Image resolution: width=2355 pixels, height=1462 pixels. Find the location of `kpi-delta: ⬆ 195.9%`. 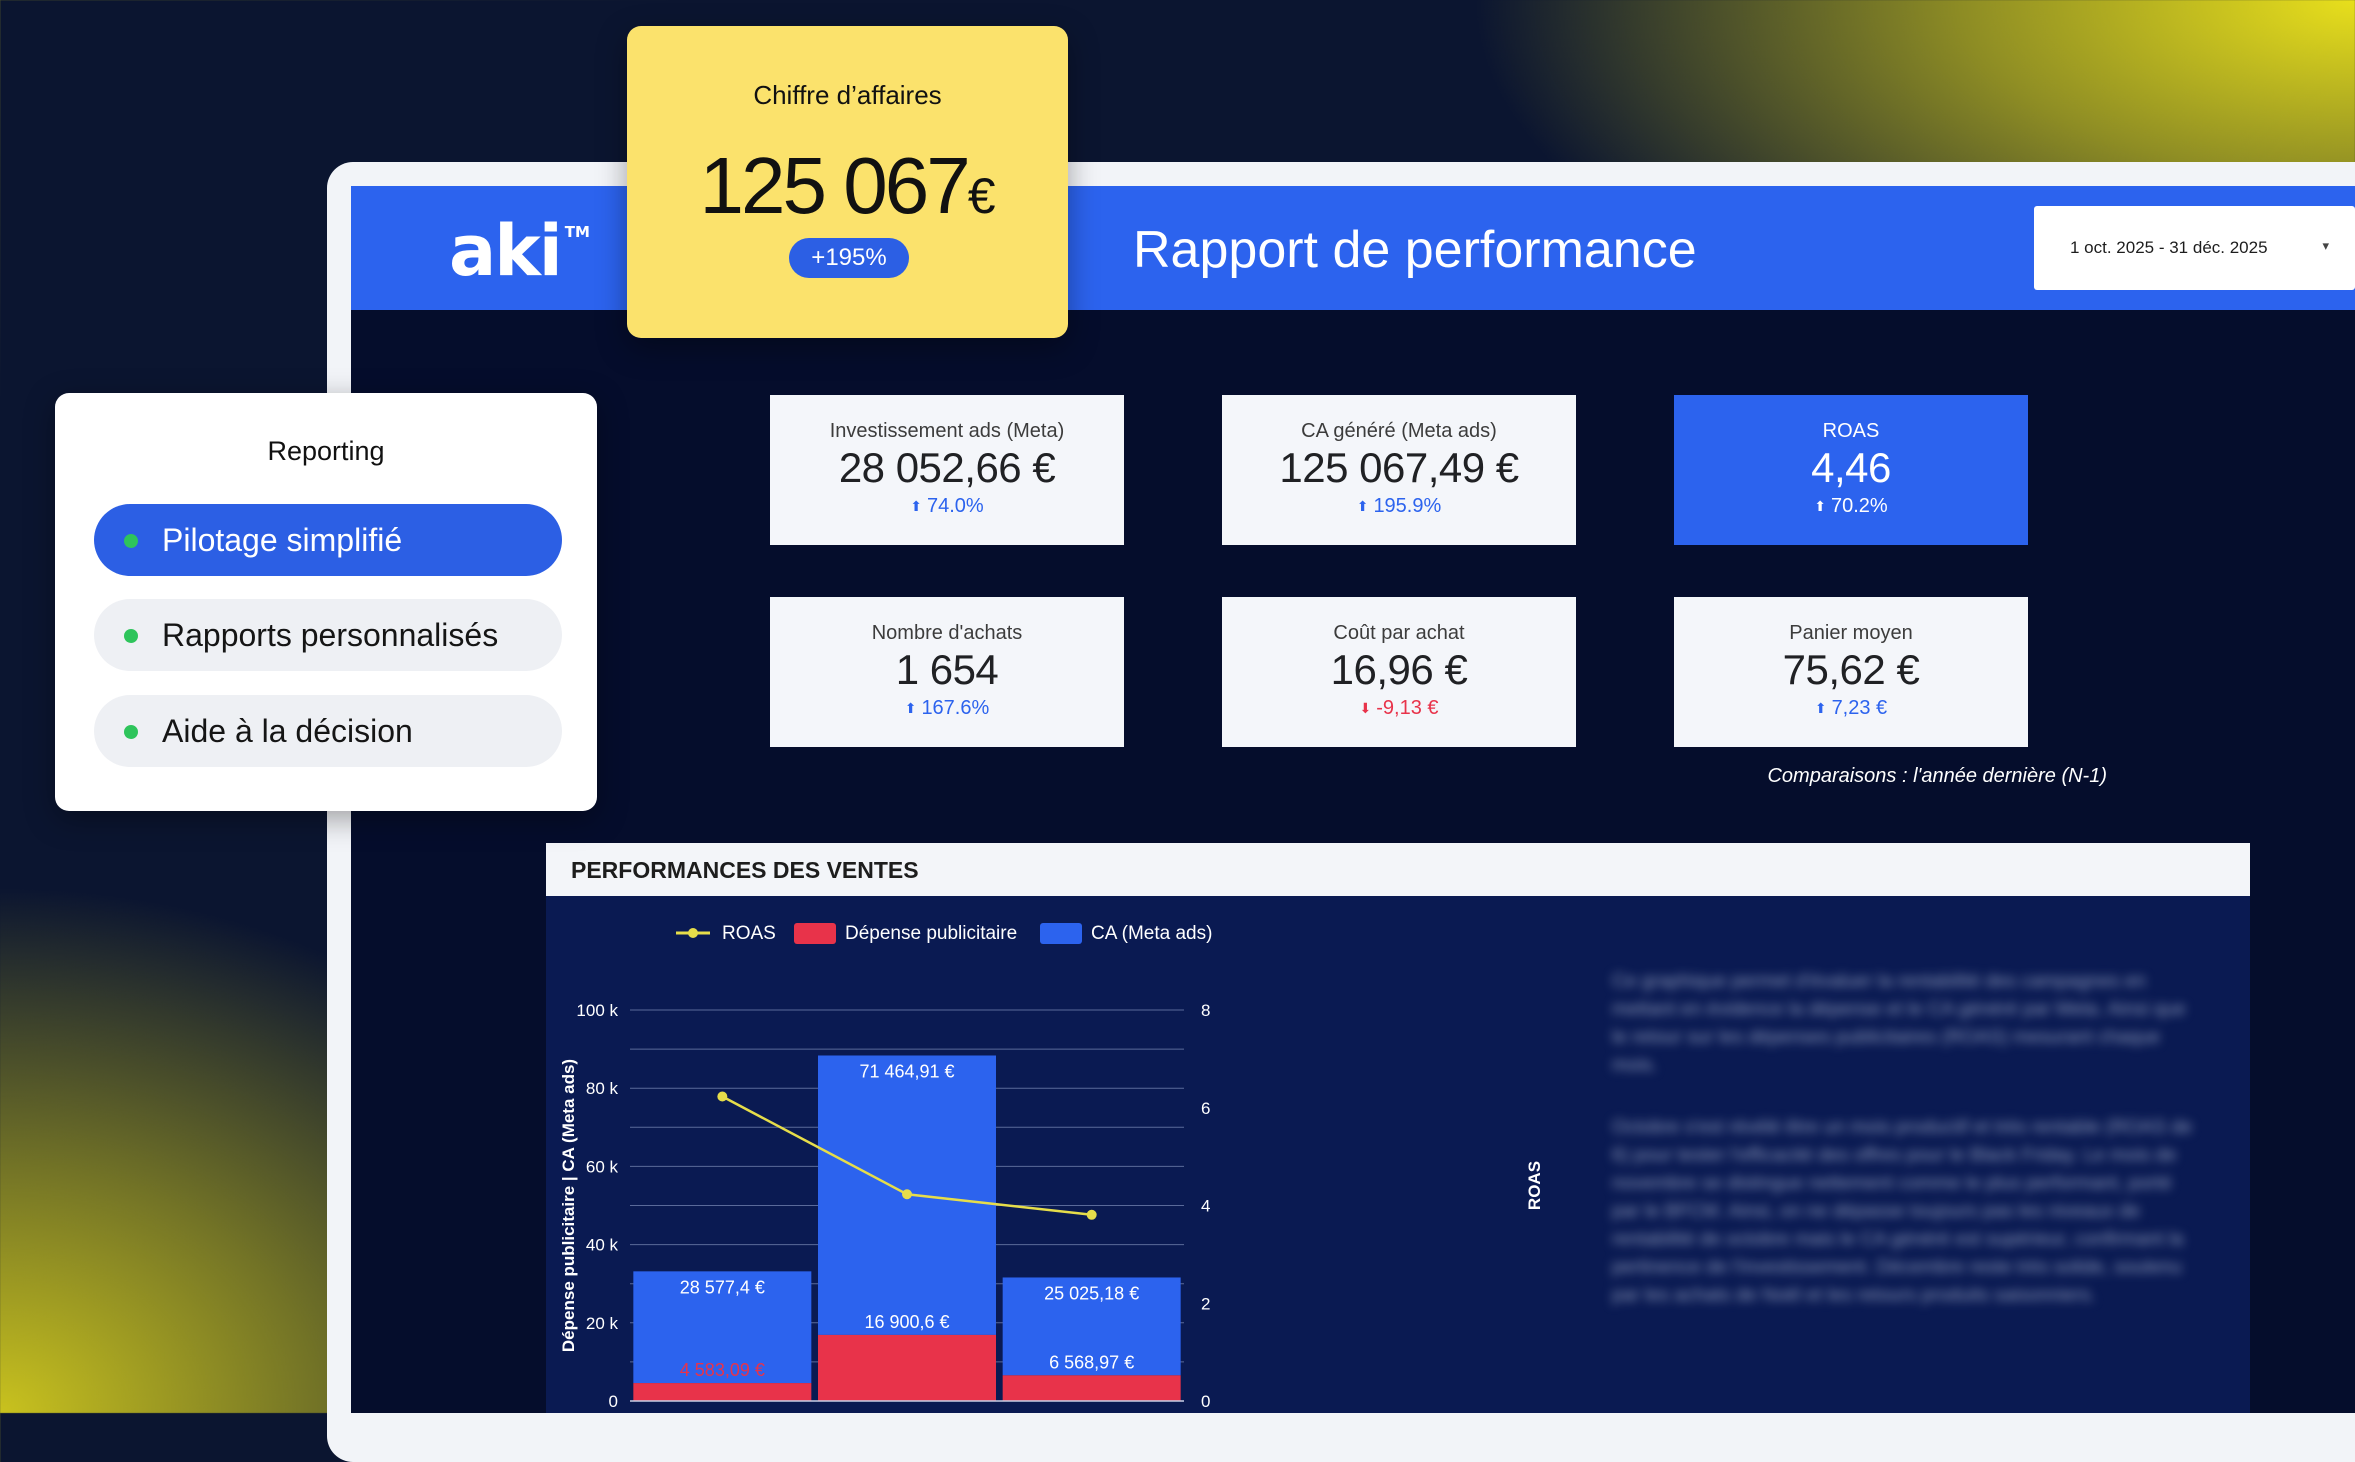

kpi-delta: ⬆ 195.9% is located at coordinates (1399, 506).